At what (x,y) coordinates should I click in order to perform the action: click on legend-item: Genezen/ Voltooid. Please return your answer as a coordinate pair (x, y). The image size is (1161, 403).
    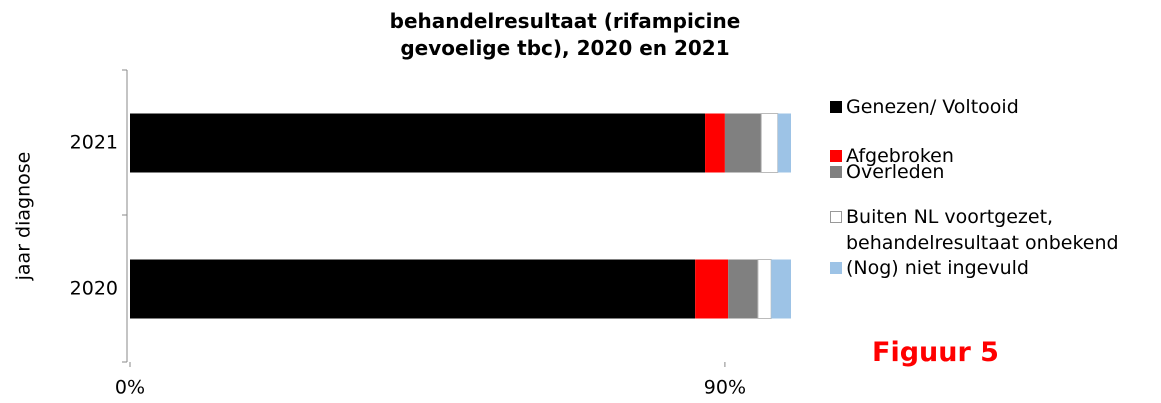
    Looking at the image, I should click on (995, 107).